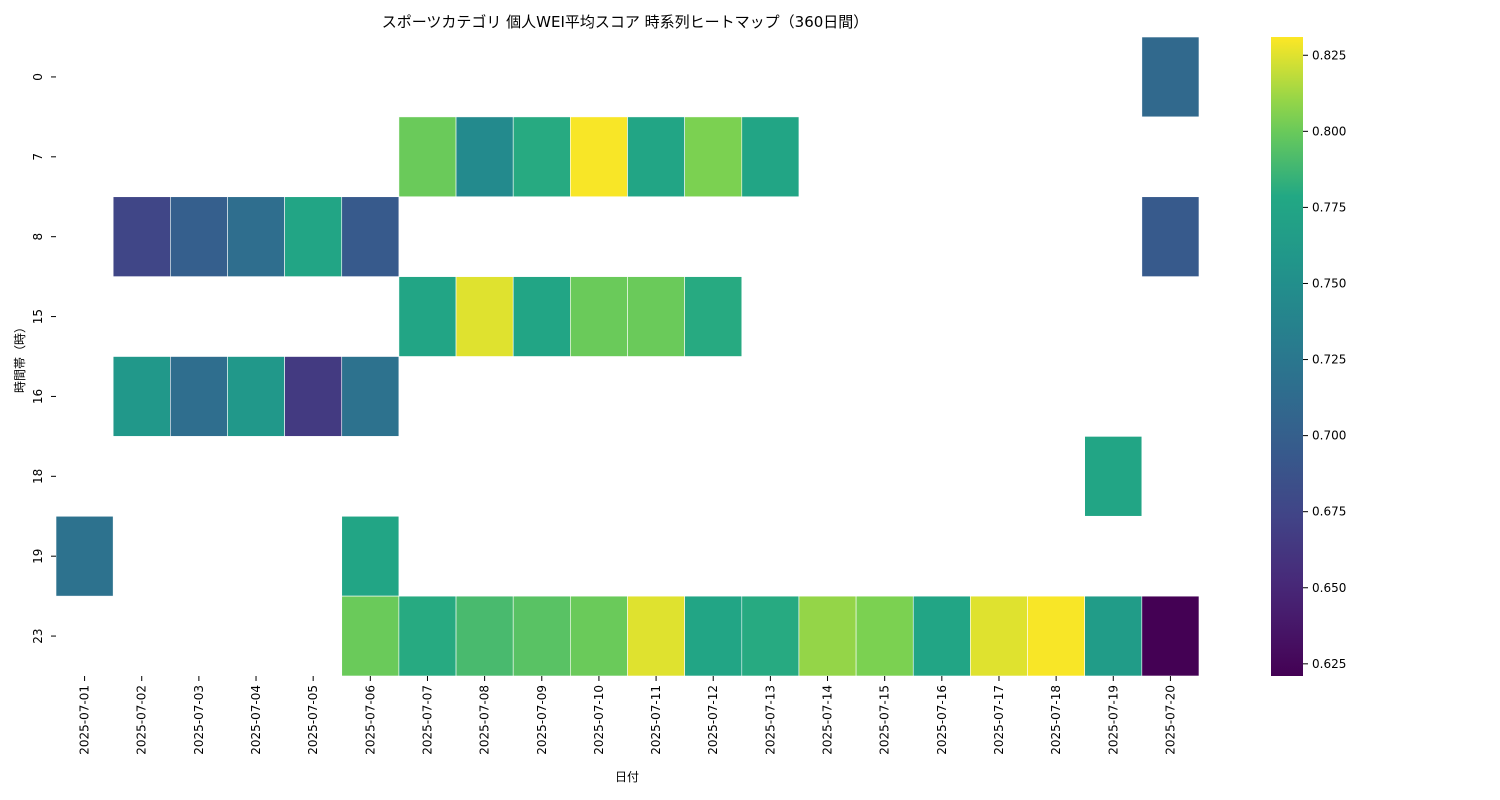  I want to click on y-axis: 0 7 8 15 16 18 19 23, so click(43, 358).